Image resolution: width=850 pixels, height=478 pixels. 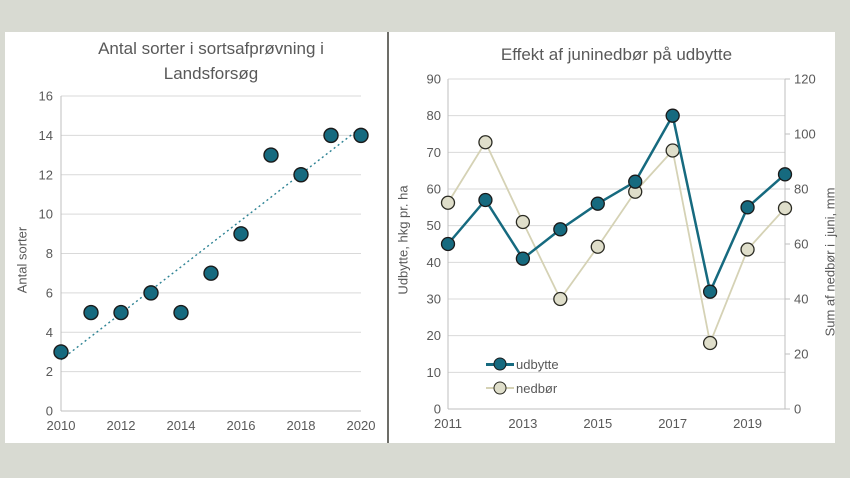 What do you see at coordinates (61, 425) in the screenshot?
I see `x-tick-label: 2010` at bounding box center [61, 425].